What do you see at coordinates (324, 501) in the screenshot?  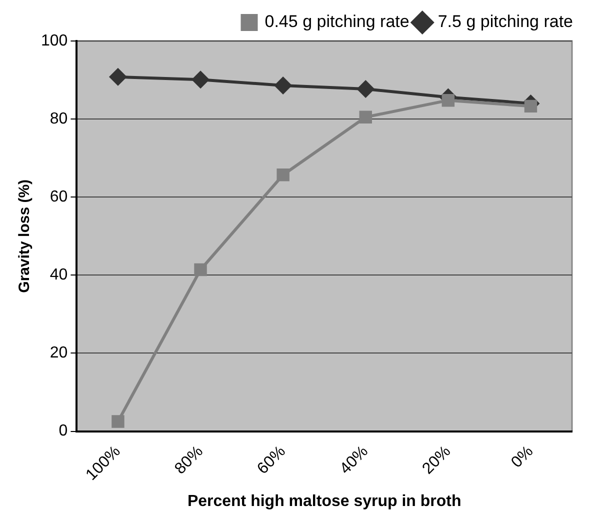 I see `x-axis-title: Percent high maltose syrup in broth` at bounding box center [324, 501].